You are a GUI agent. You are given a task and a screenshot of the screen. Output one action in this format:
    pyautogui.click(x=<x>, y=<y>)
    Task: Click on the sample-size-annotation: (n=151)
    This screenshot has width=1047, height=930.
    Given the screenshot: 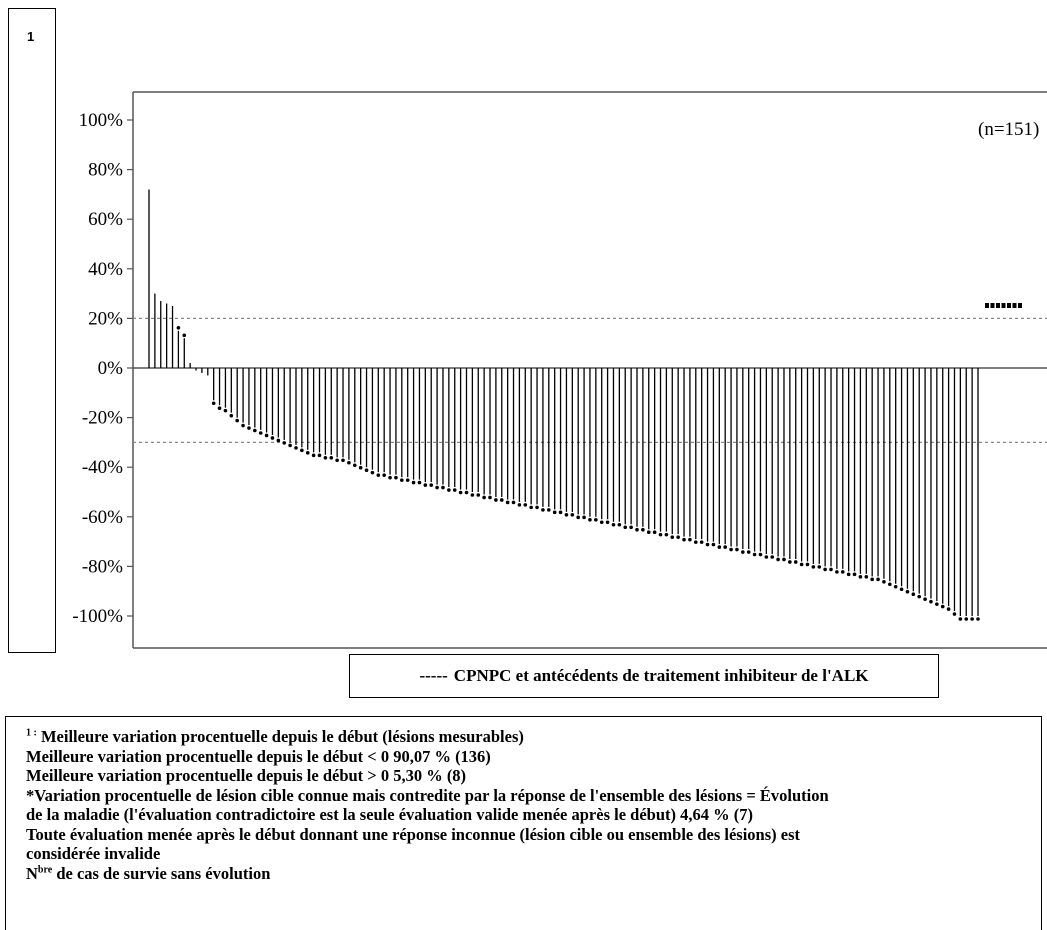 What is the action you would take?
    pyautogui.click(x=1008, y=129)
    